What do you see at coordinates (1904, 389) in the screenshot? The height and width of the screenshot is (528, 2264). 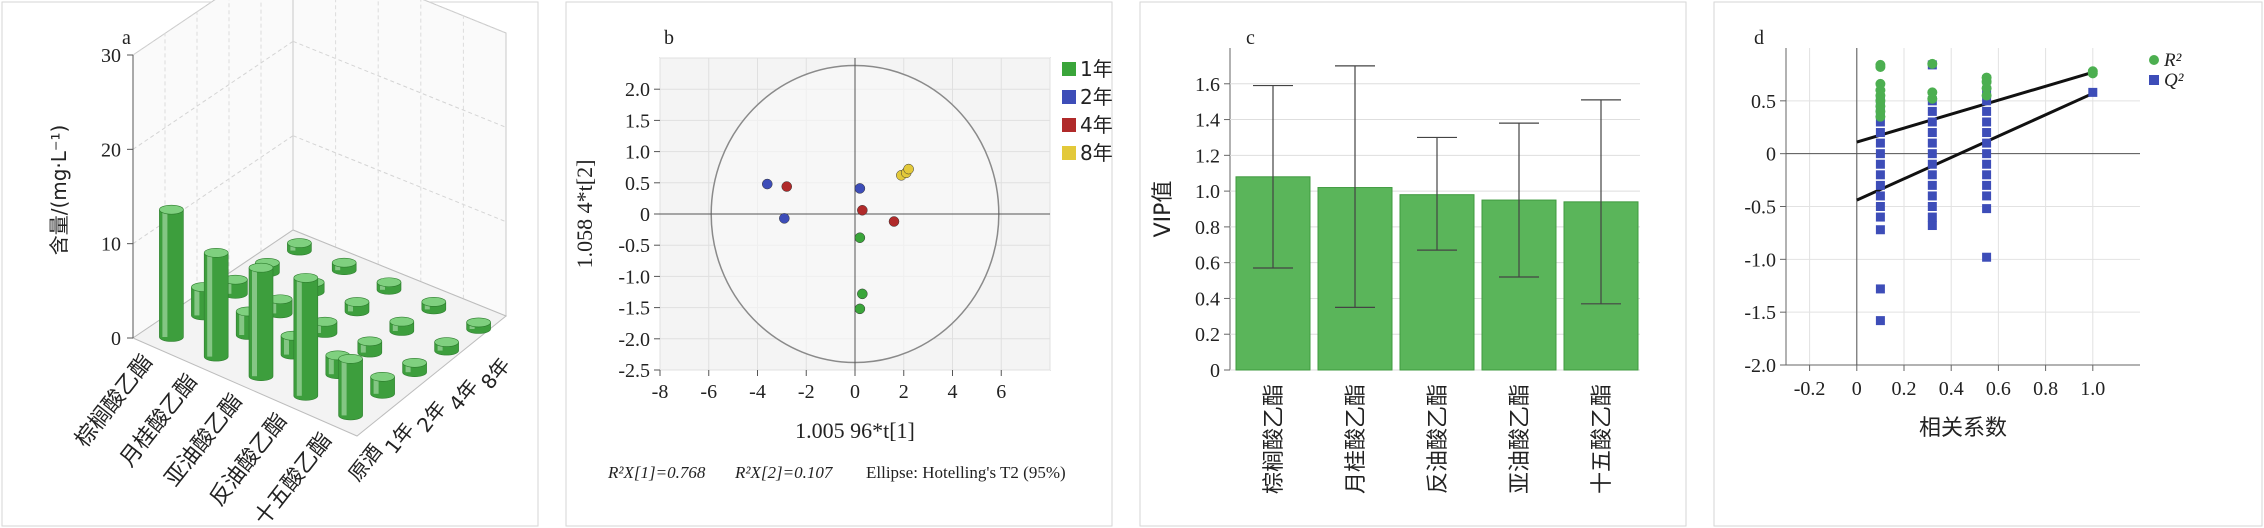 I see `x-tick-label: 0.2` at bounding box center [1904, 389].